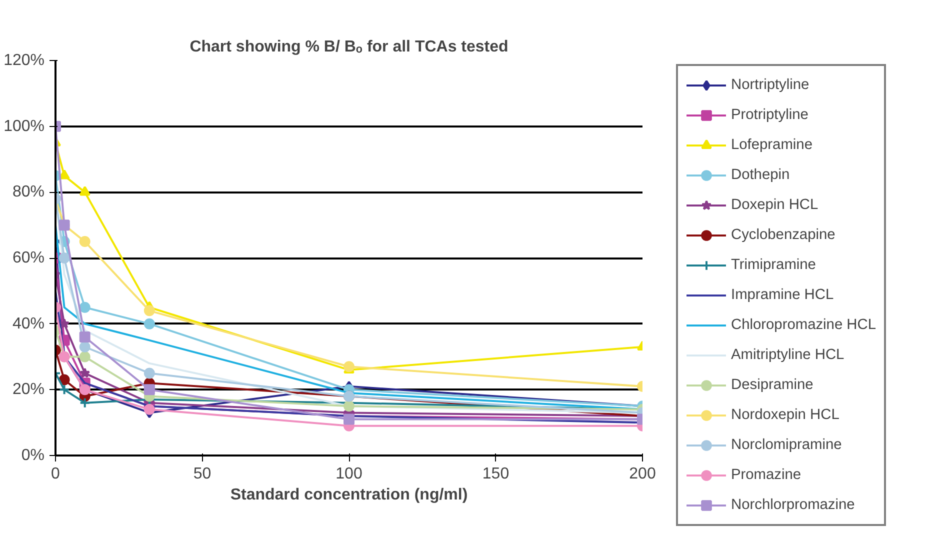  I want to click on legend-label: Cyclobenzapine, so click(783, 235).